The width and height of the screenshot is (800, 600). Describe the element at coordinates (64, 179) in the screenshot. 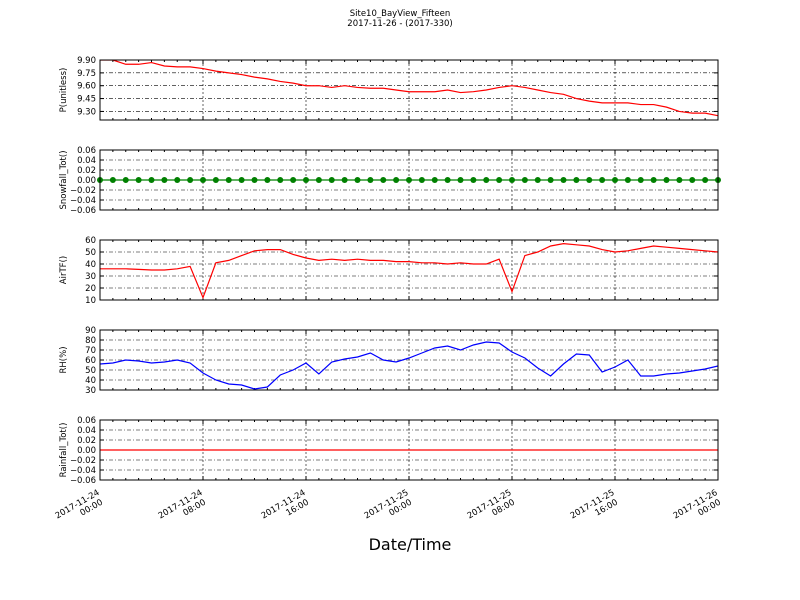

I see `y-axis-label: Snowfall_Tot()` at that location.